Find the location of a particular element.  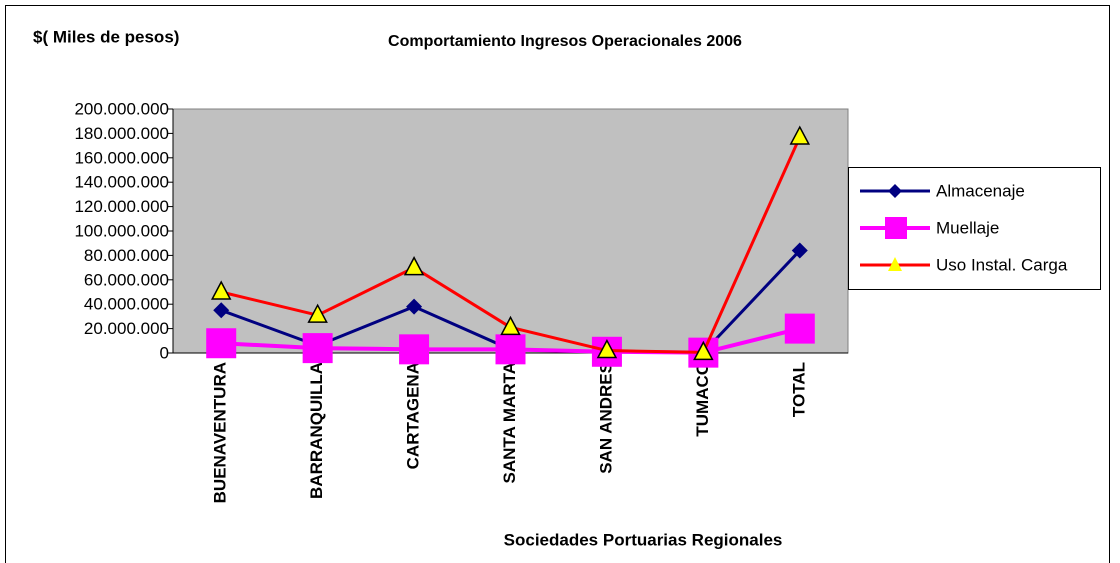

x-tick-label: TOTAL is located at coordinates (798, 389).